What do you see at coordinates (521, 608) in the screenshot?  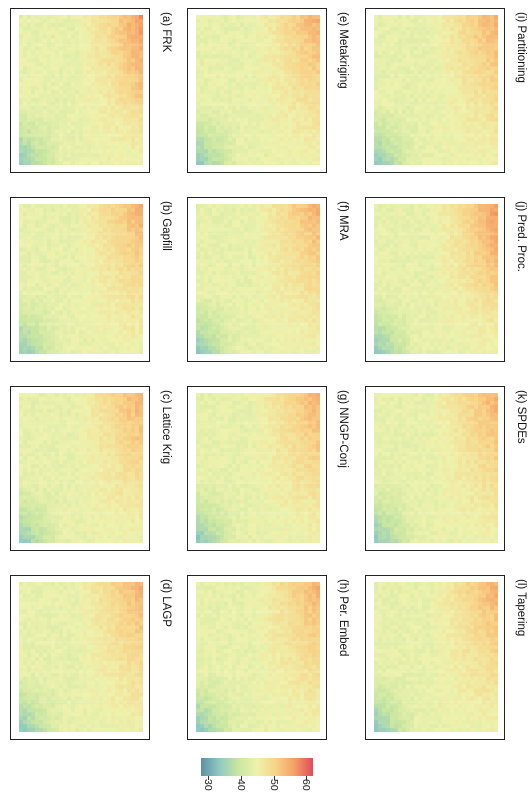 I see `panel-title-text: (l) Tapering` at bounding box center [521, 608].